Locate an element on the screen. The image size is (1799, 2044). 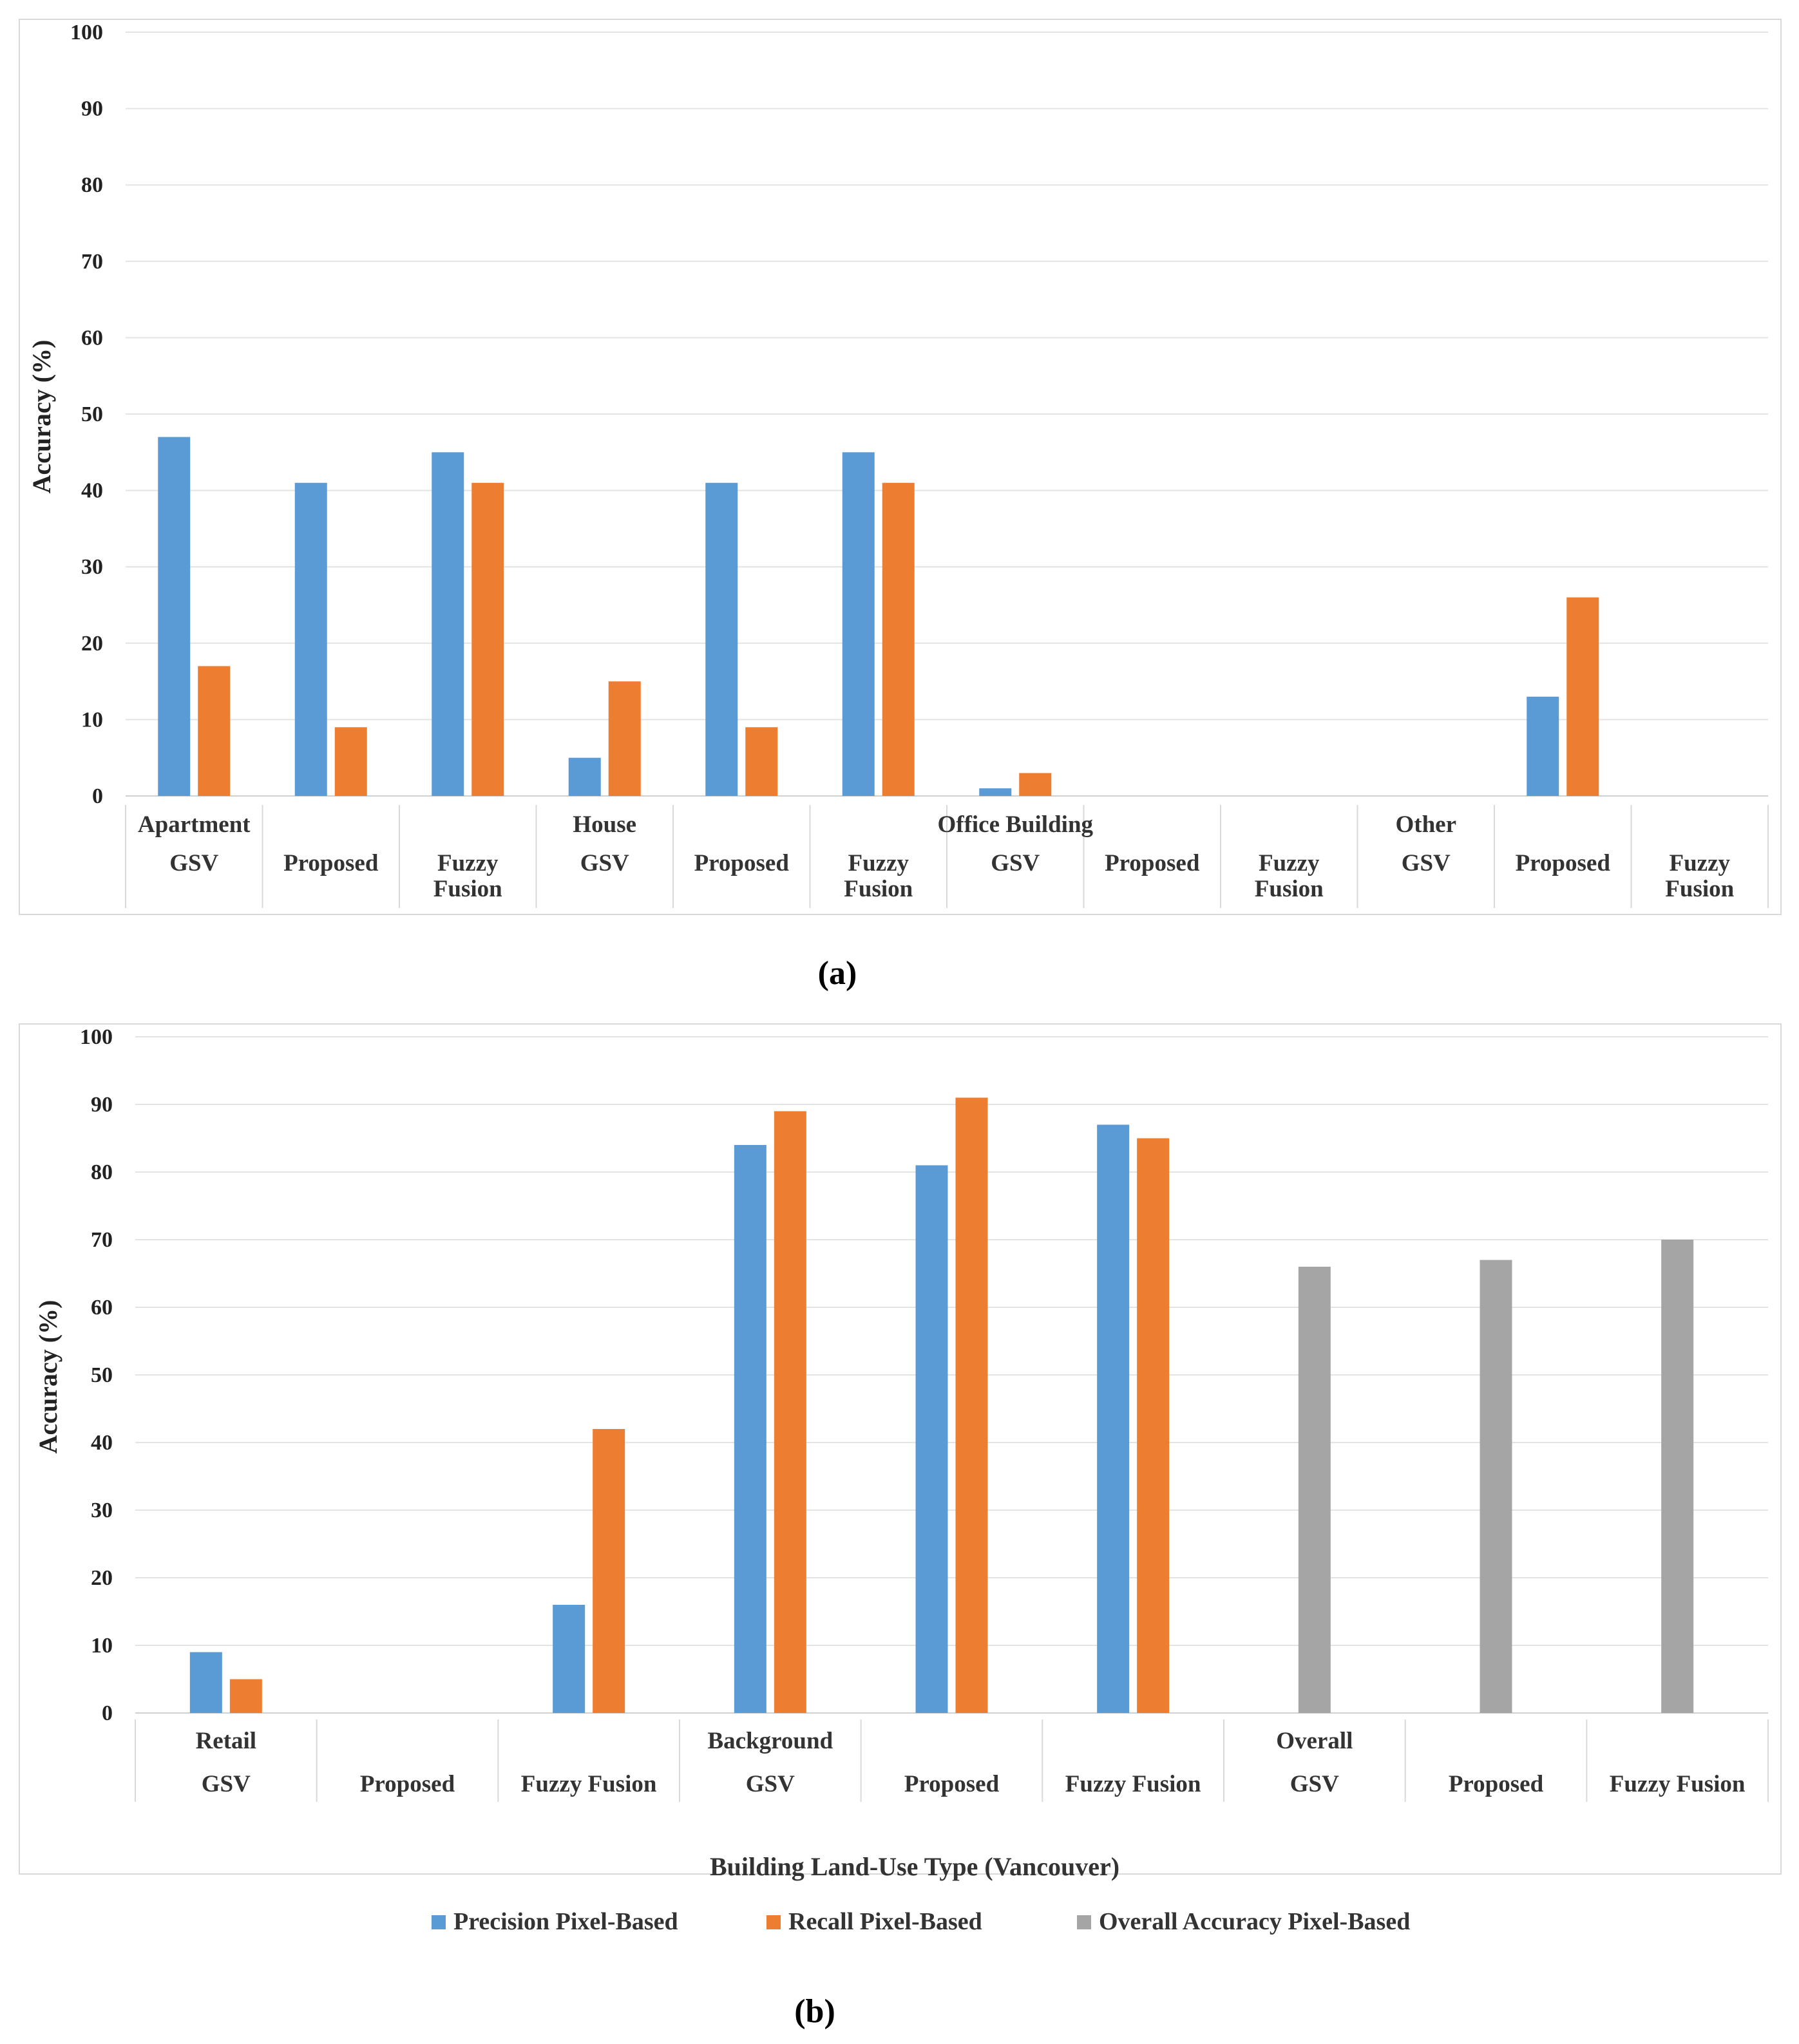
chart-a-y-tick-label: 100 is located at coordinates (87, 32).